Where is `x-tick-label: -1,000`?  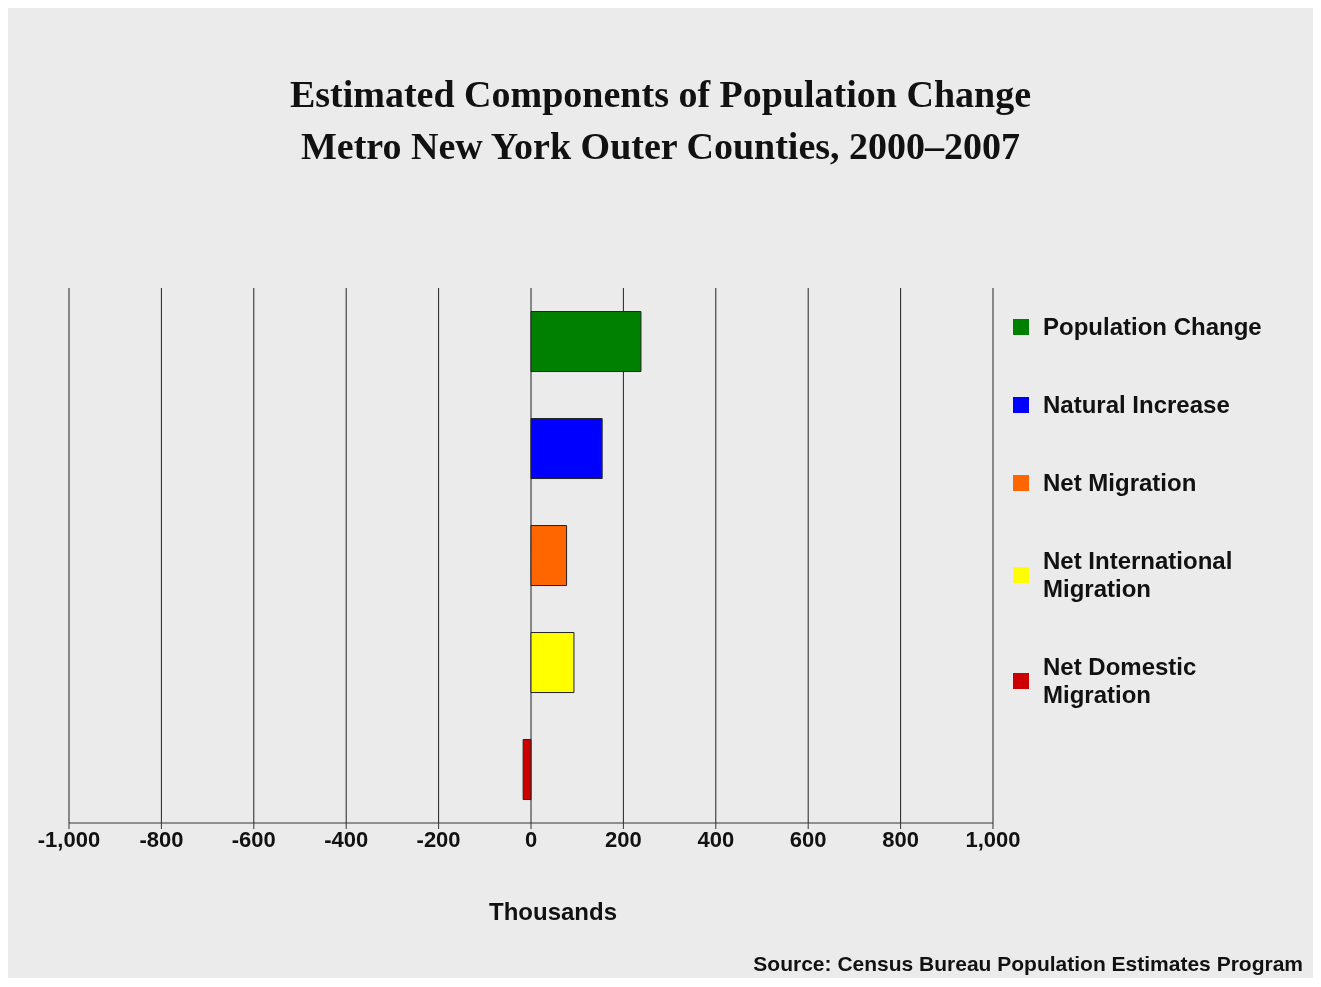 x-tick-label: -1,000 is located at coordinates (69, 839).